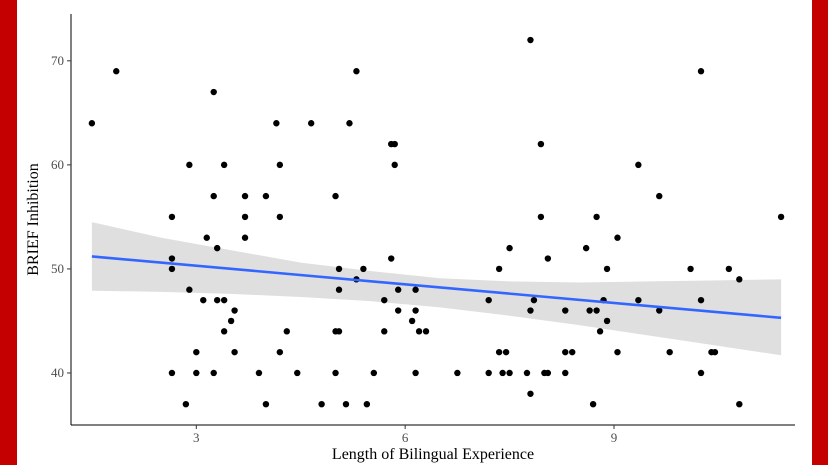 The image size is (828, 465). I want to click on y-tick-label: 50, so click(57, 268).